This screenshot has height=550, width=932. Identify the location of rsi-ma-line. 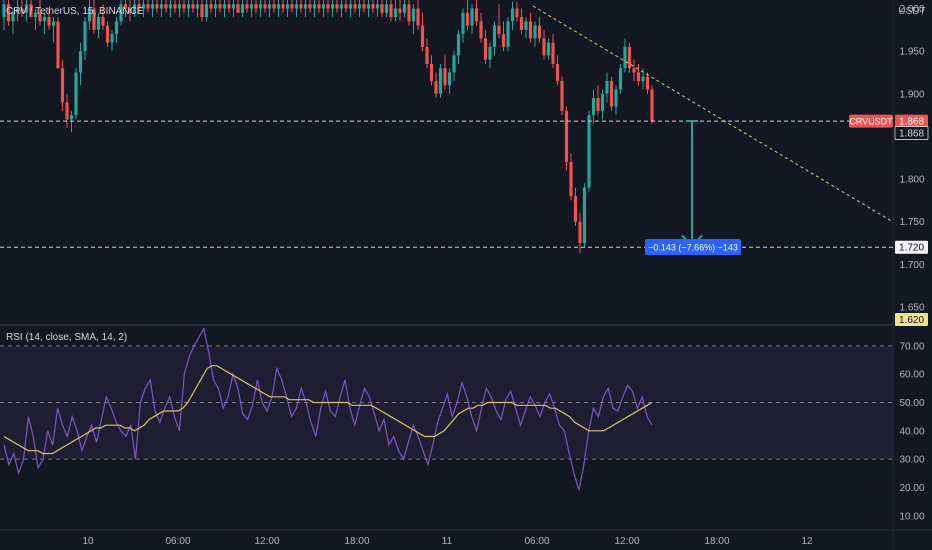
(328, 410).